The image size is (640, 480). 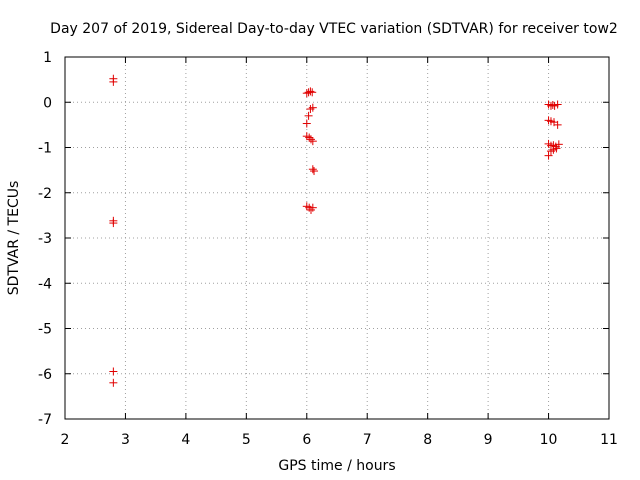 What do you see at coordinates (45, 149) in the screenshot?
I see `y-tick-label: -1` at bounding box center [45, 149].